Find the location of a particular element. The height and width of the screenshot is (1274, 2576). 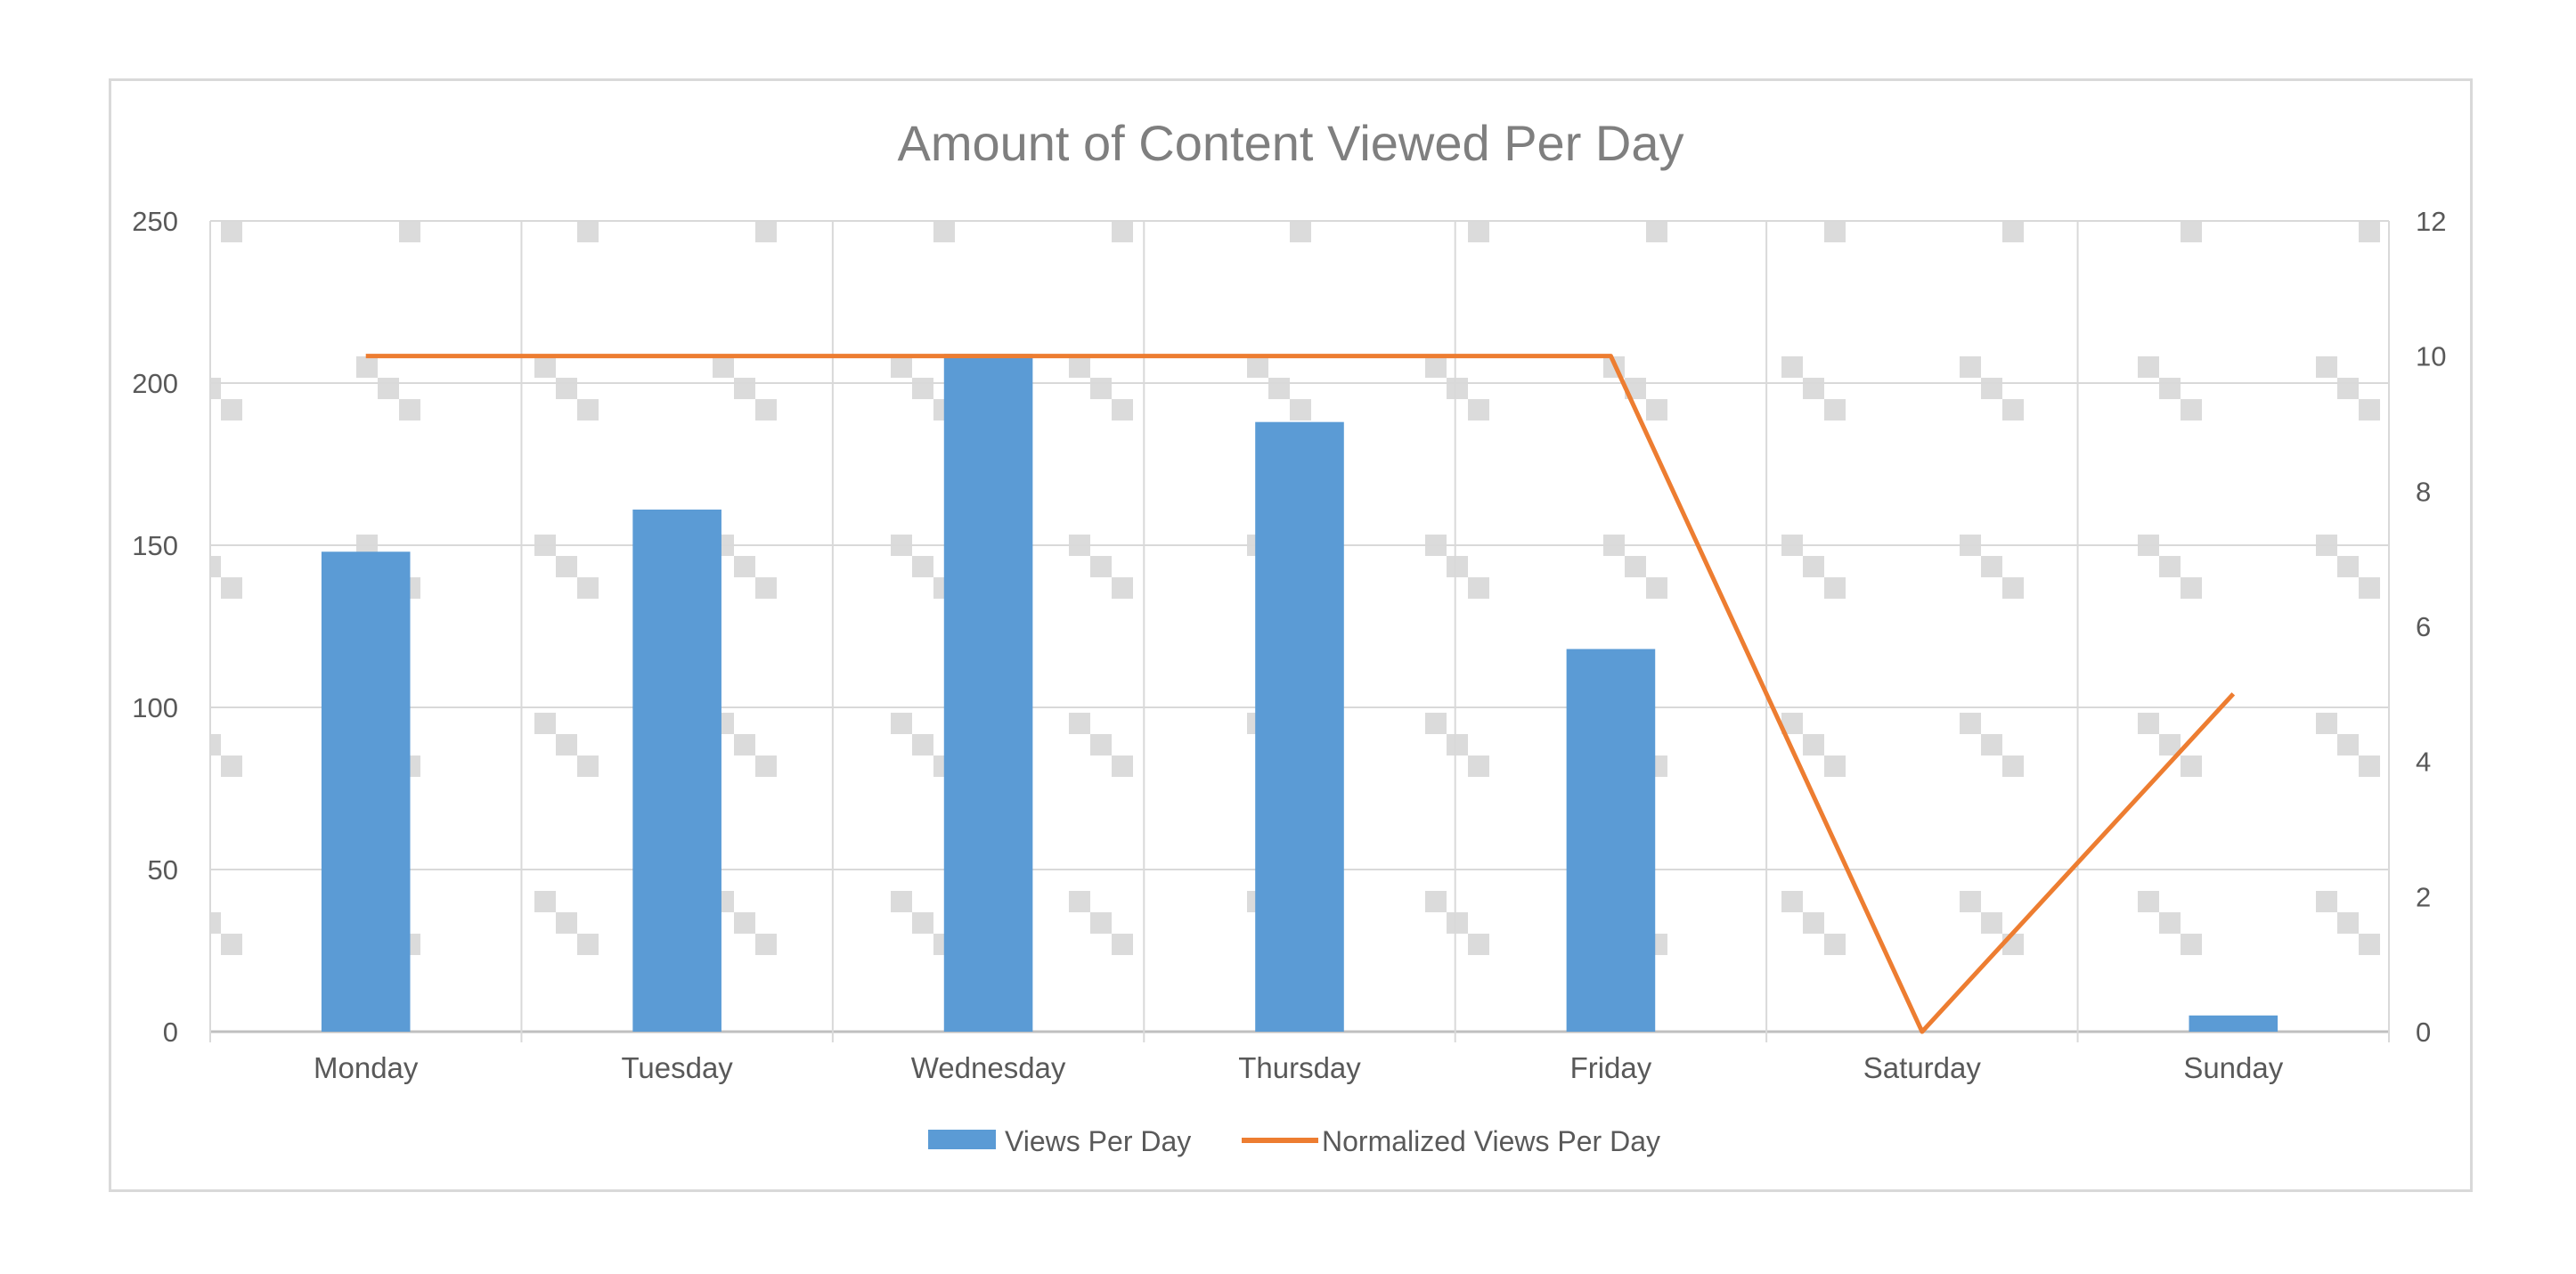

y-left-tick-label: 100 is located at coordinates (155, 707).